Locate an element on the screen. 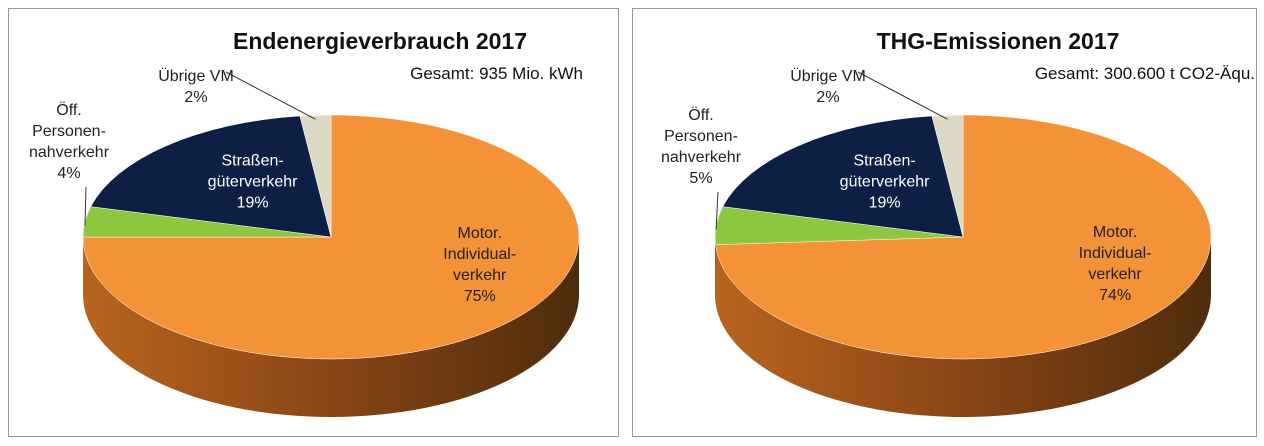 The width and height of the screenshot is (1264, 446). slice-label: Öff. Personen- nahverkehr 5% is located at coordinates (701, 147).